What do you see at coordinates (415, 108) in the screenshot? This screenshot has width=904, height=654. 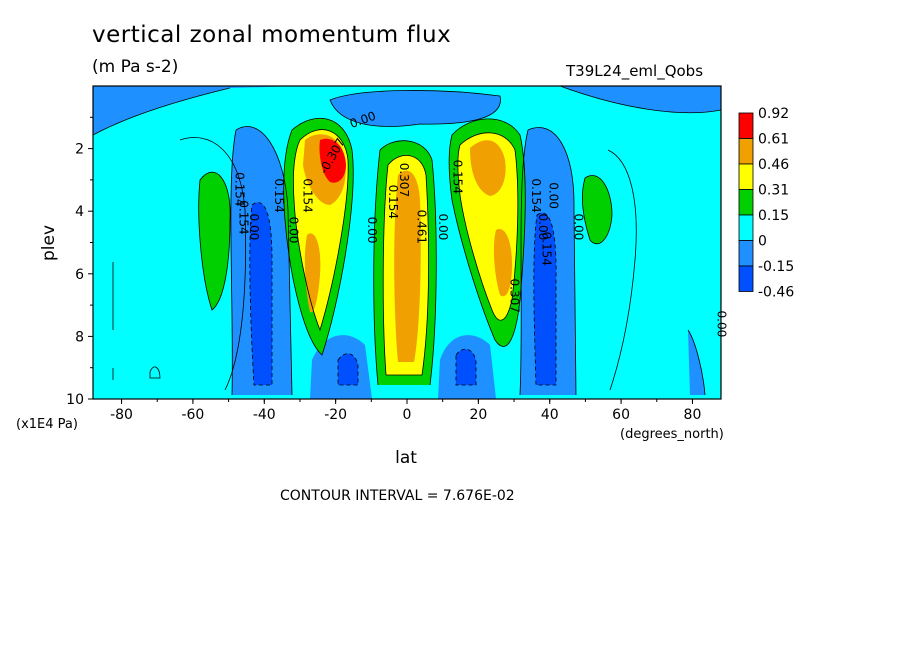 I see `band-top-center` at bounding box center [415, 108].